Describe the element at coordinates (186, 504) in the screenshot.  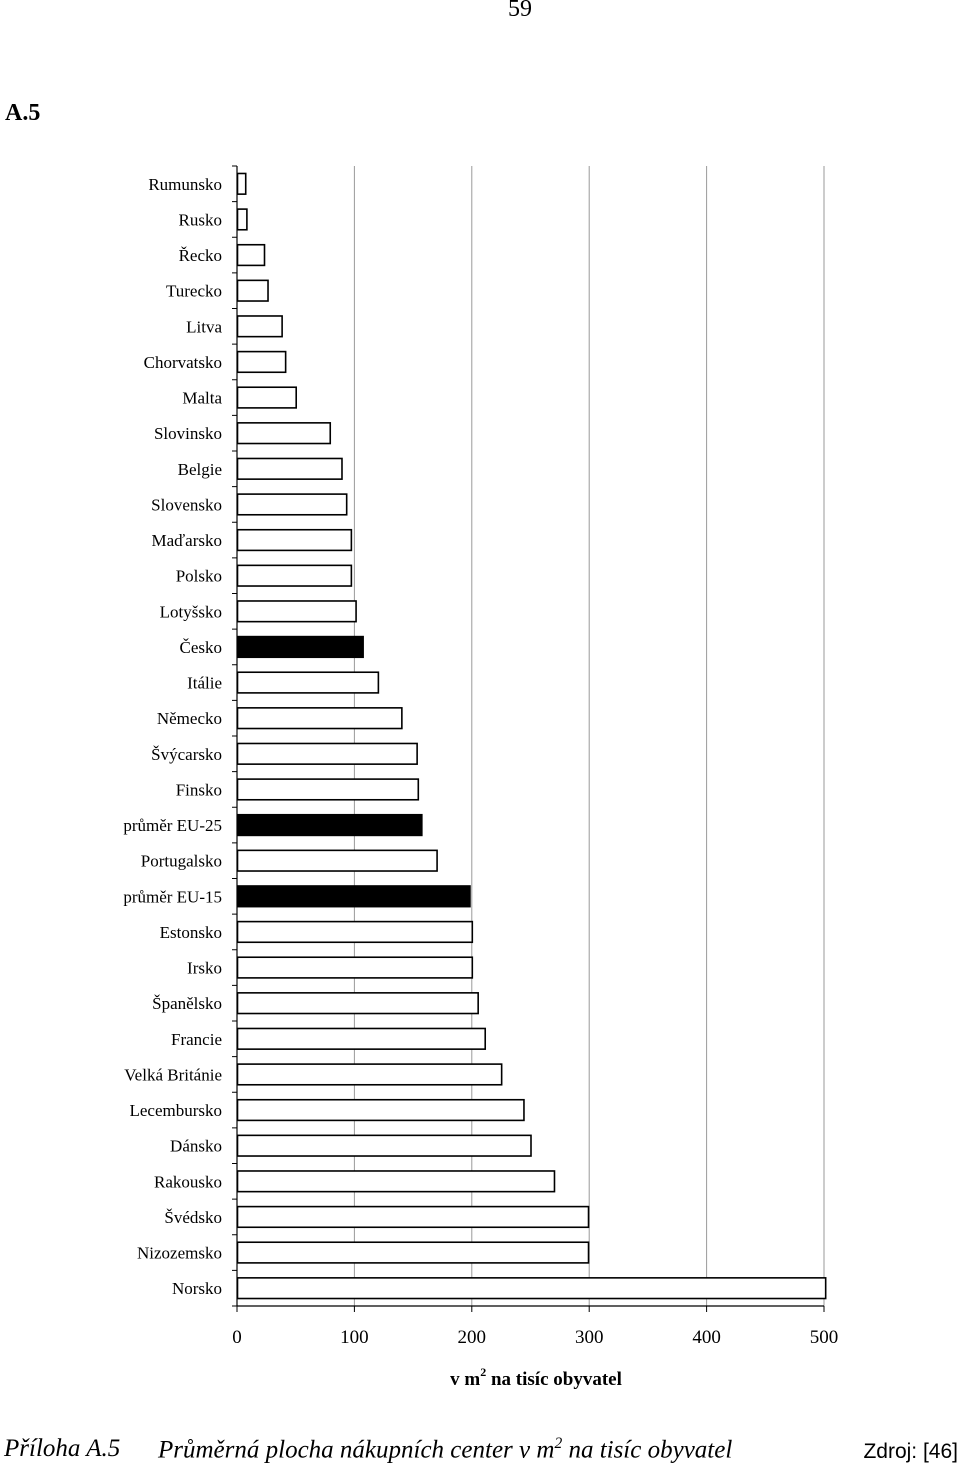
I see `category-label: Slovensko` at that location.